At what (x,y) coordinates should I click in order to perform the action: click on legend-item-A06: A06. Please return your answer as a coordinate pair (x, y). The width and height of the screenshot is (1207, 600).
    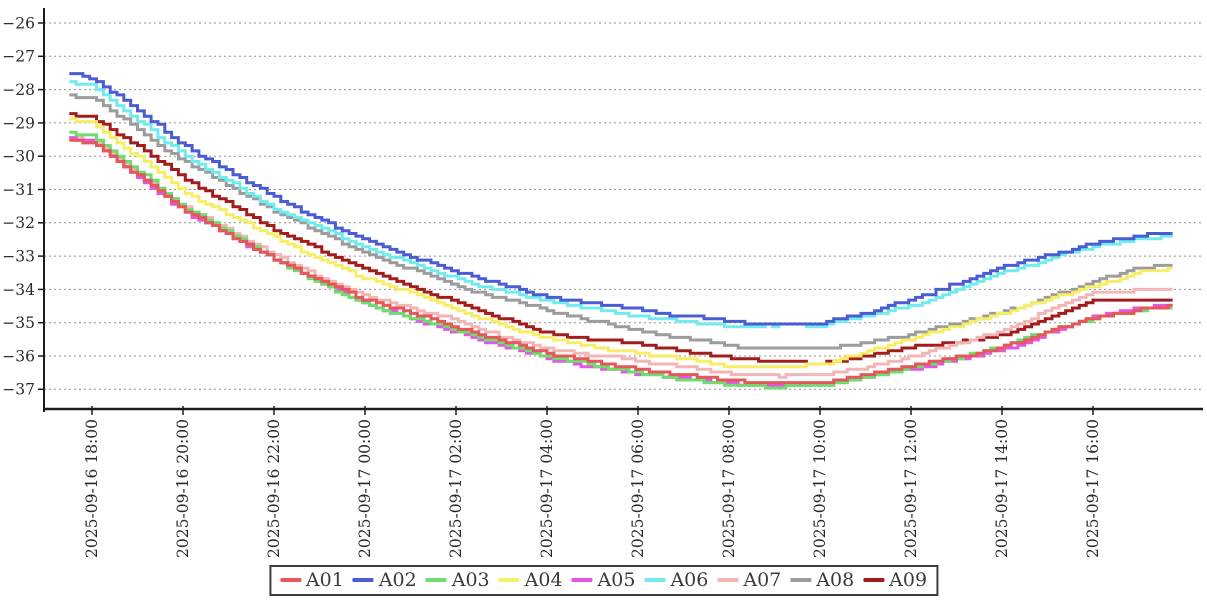
    Looking at the image, I should click on (676, 580).